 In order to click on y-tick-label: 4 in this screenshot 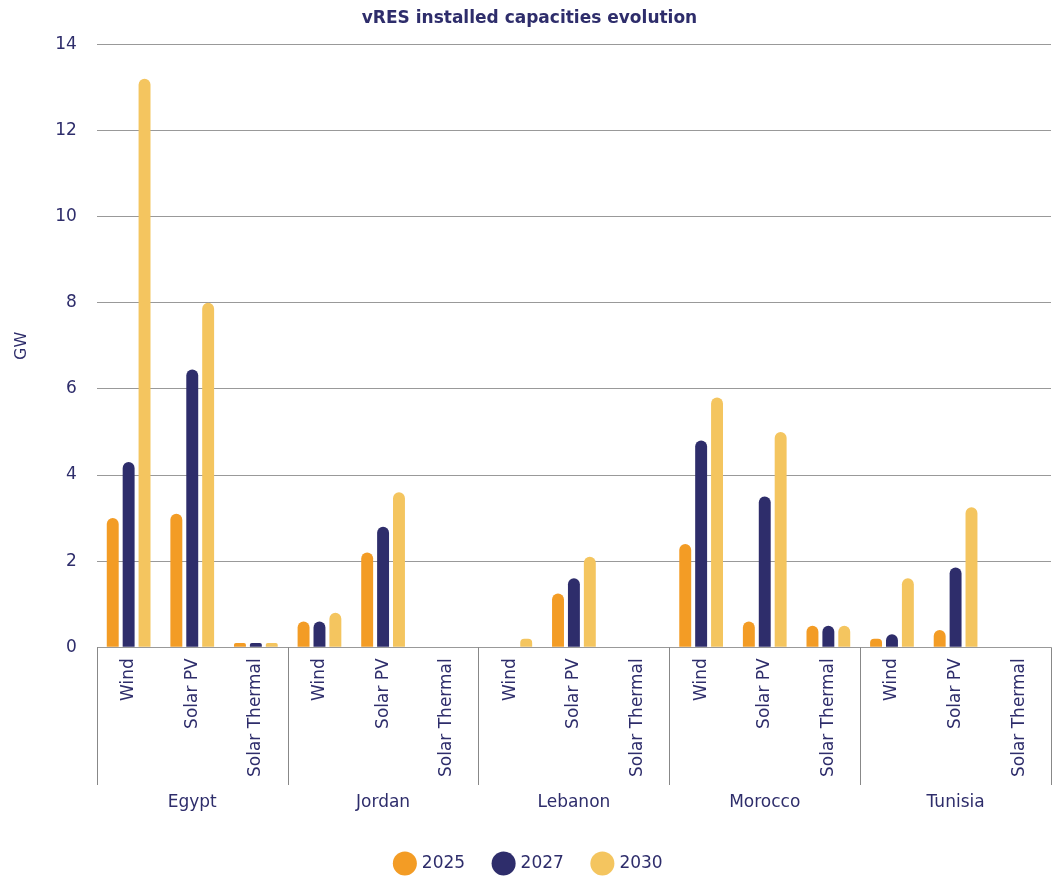, I will do `click(71, 473)`.